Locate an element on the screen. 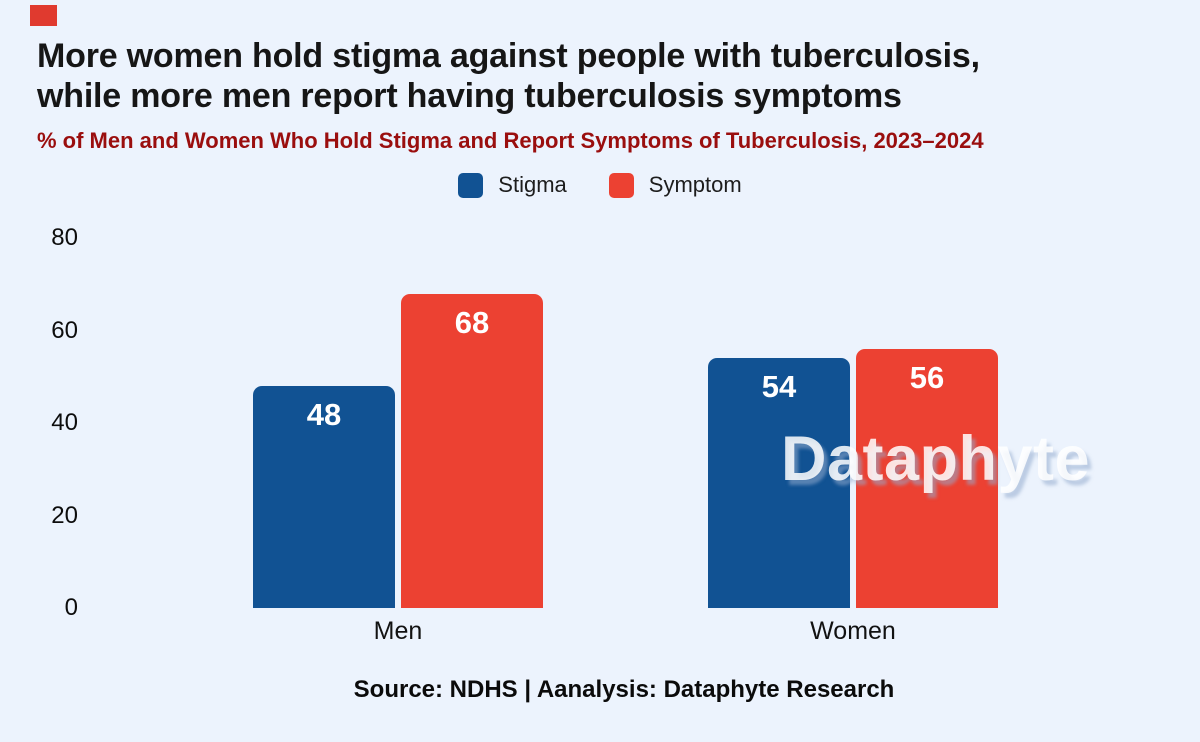 The image size is (1200, 742). bar-men-symptom: 68 is located at coordinates (472, 450).